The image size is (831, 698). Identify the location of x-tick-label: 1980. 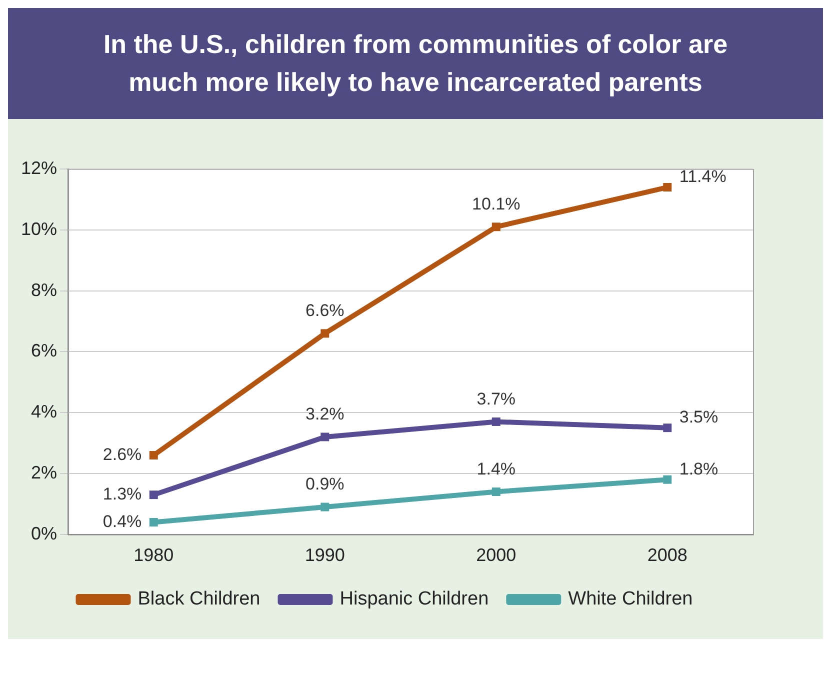
(154, 556).